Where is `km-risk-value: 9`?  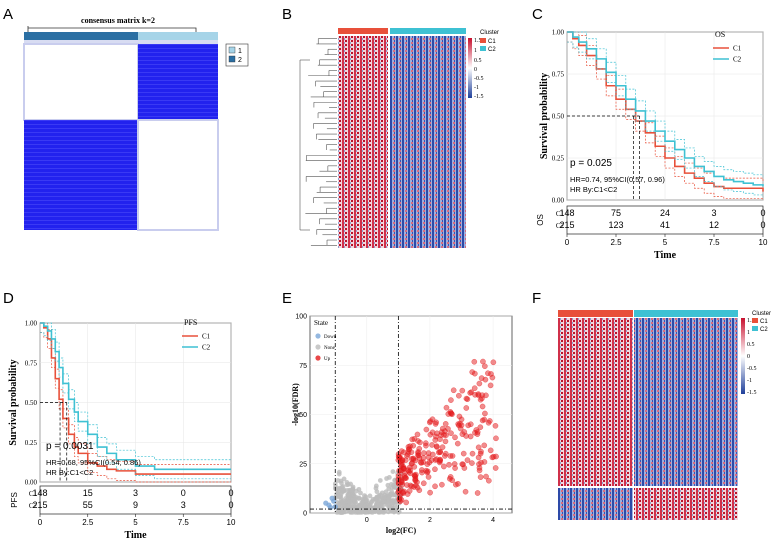 km-risk-value: 9 is located at coordinates (135, 505).